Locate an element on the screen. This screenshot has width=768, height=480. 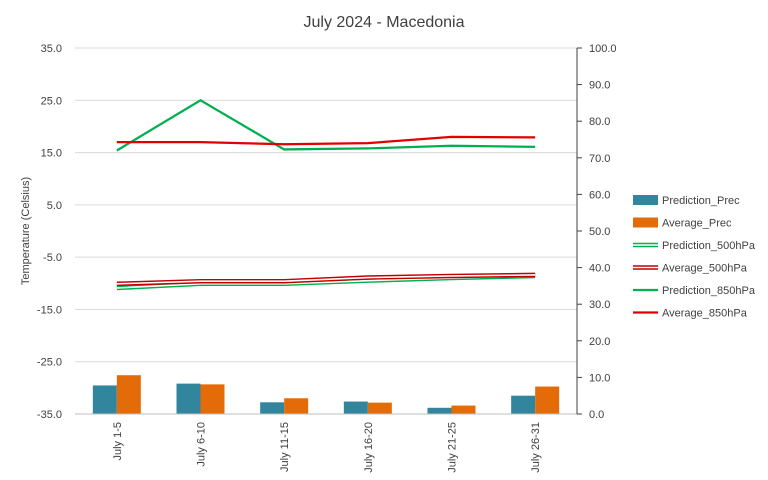
y2-tick-label: 20.0 is located at coordinates (599, 342).